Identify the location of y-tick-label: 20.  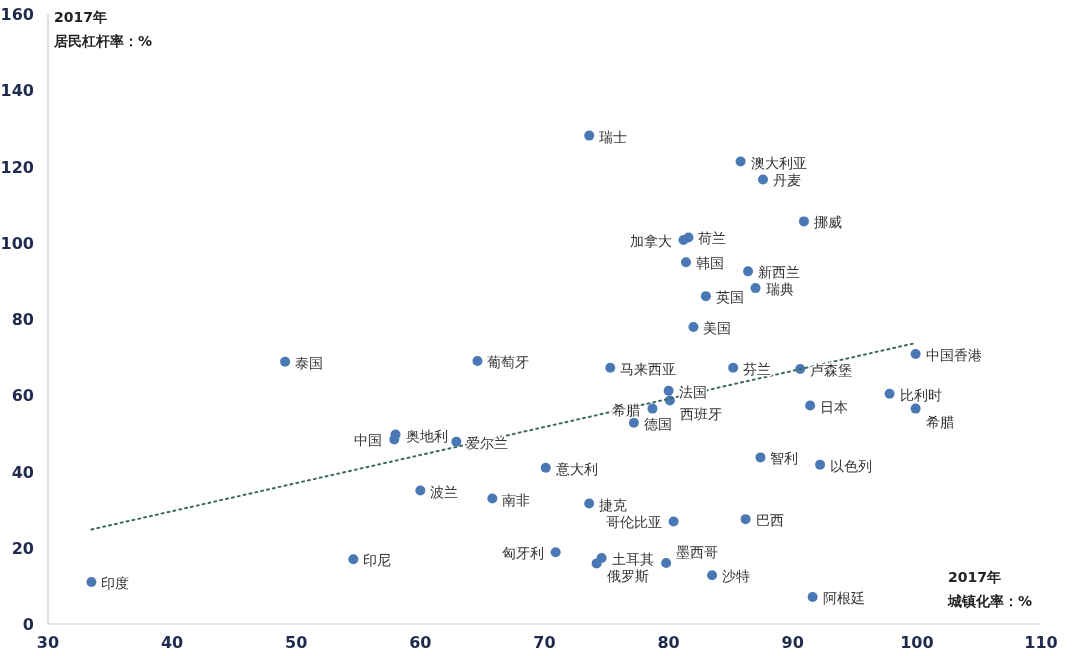
(22, 548).